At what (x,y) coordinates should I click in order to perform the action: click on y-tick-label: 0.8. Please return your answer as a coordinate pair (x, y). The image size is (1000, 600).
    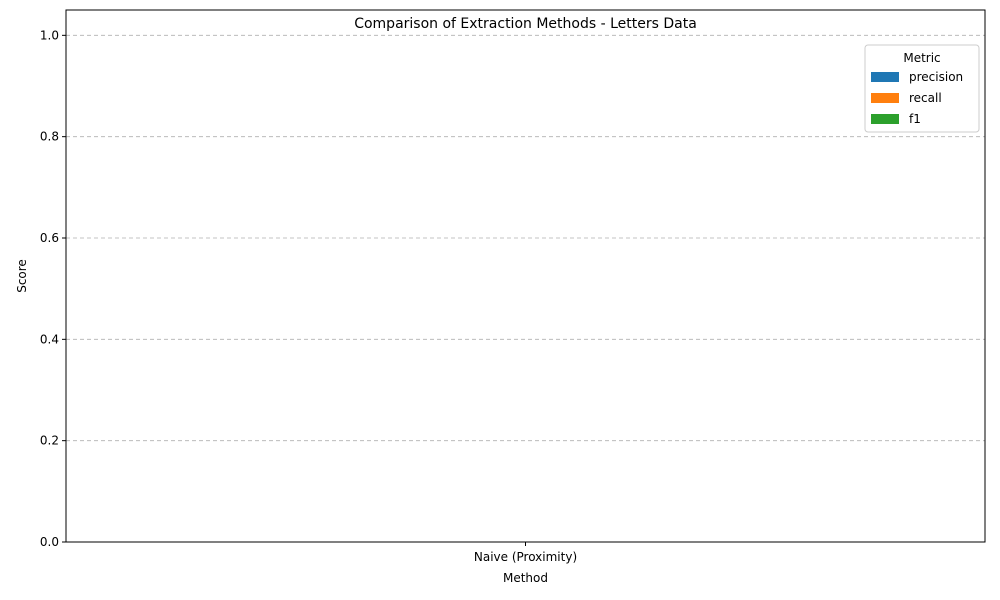
    Looking at the image, I should click on (49, 137).